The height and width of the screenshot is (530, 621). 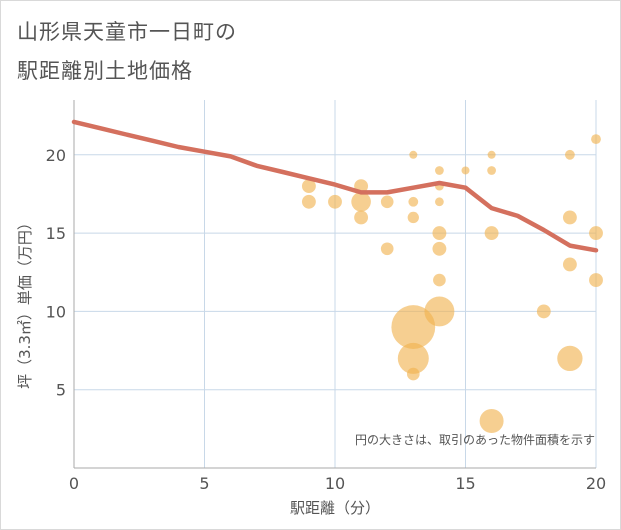 What do you see at coordinates (335, 483) in the screenshot?
I see `x-tick-label: 10` at bounding box center [335, 483].